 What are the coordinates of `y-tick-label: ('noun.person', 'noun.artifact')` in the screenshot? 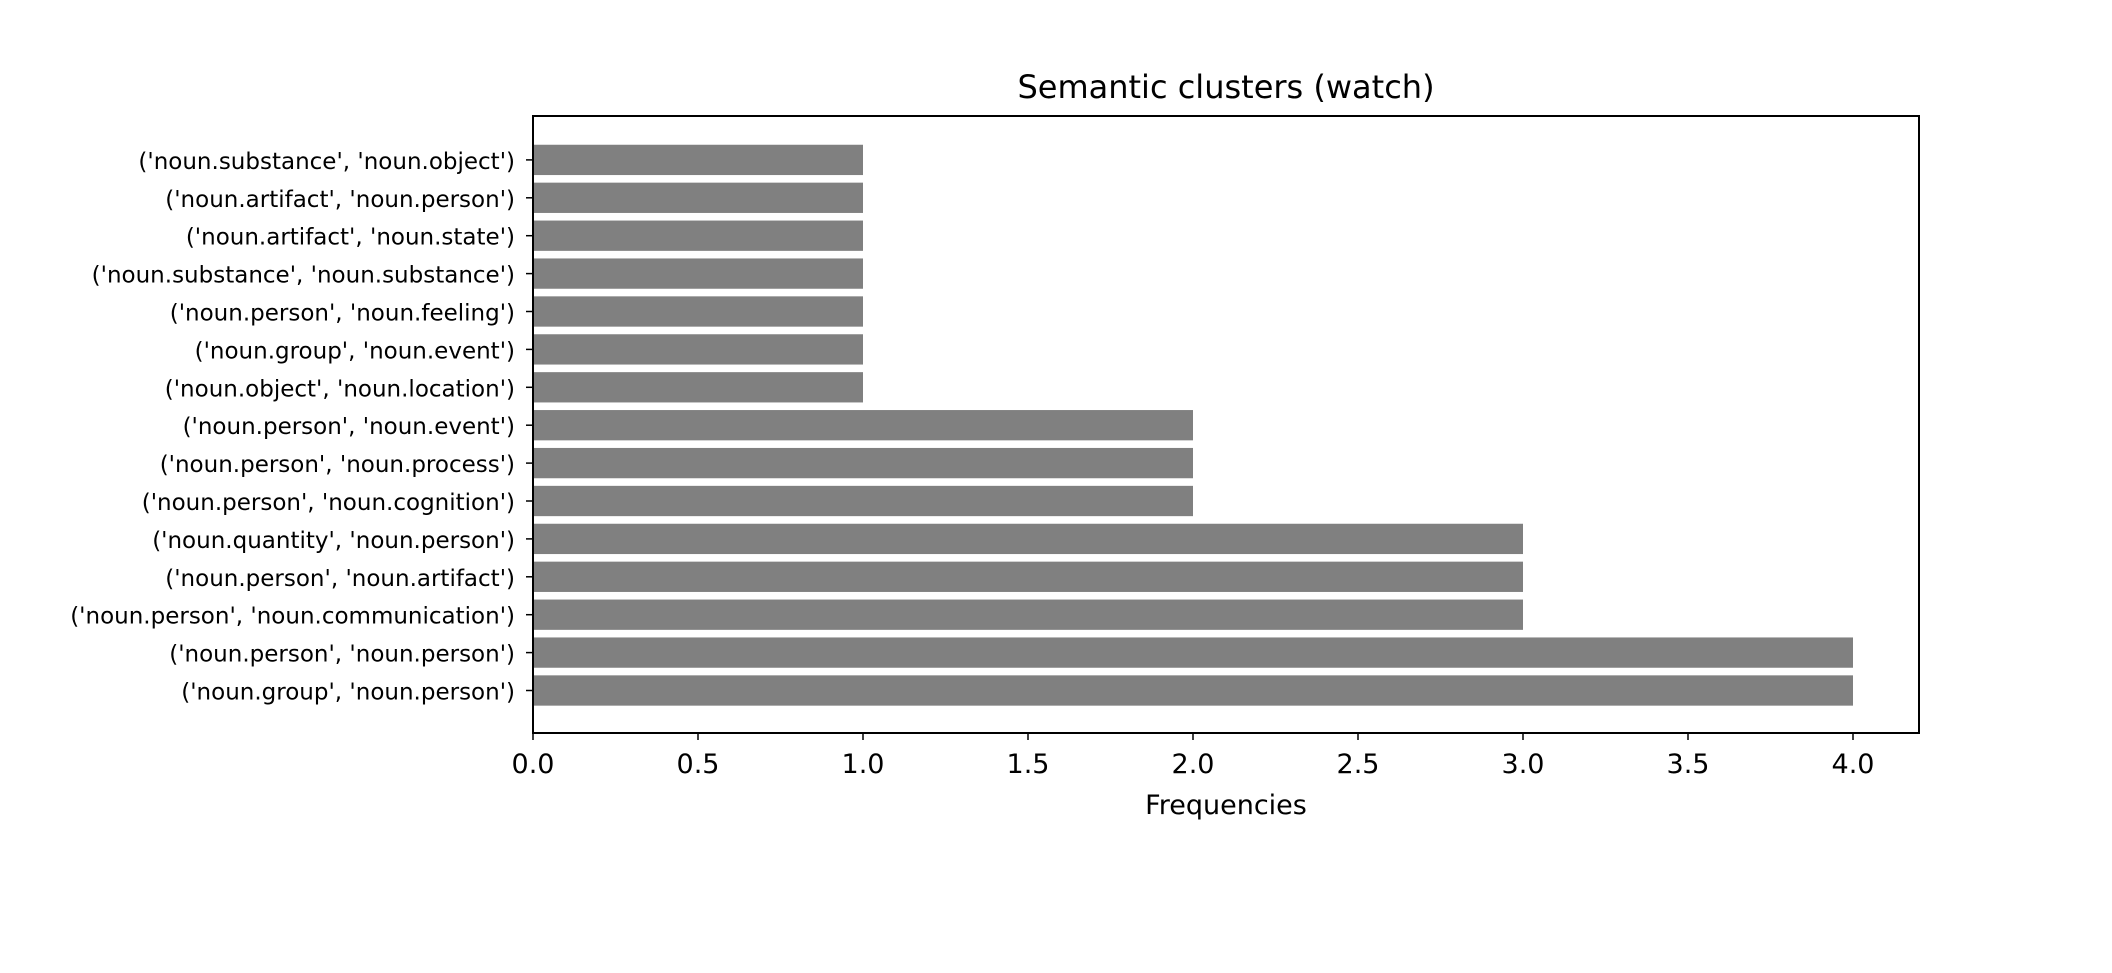 It's located at (340, 579).